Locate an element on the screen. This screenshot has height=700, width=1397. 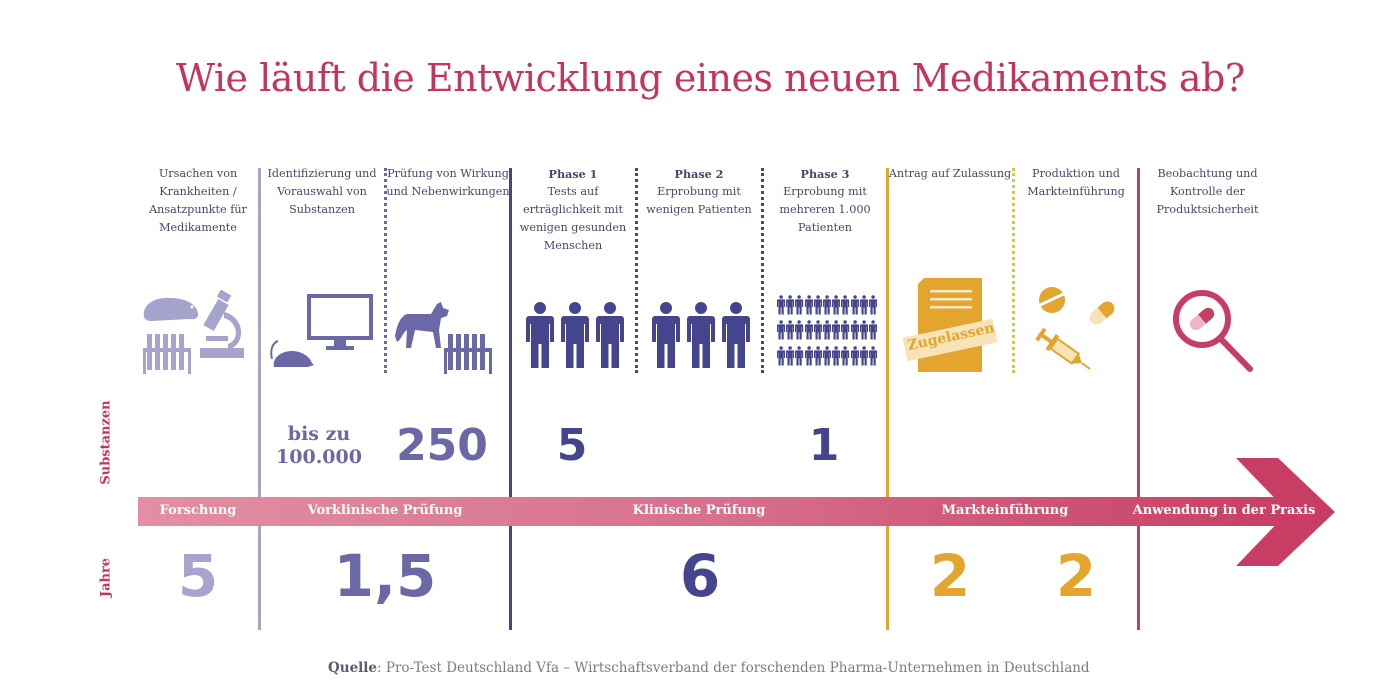
column-description: Erprobung mit mehreren 1.000 Patienten is located at coordinates (825, 209).